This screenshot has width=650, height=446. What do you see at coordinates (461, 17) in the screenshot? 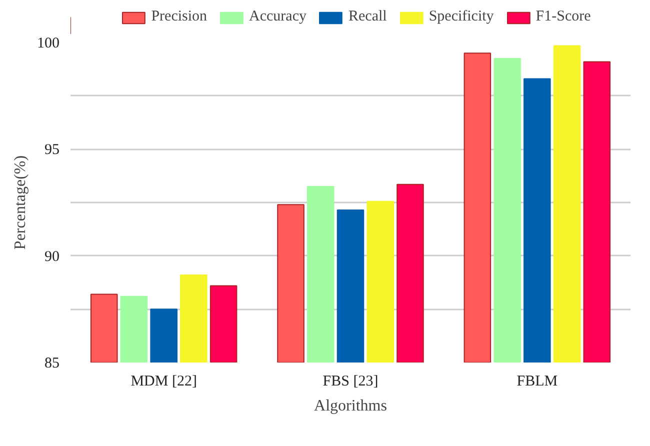
I see `legend-label: Specificity` at bounding box center [461, 17].